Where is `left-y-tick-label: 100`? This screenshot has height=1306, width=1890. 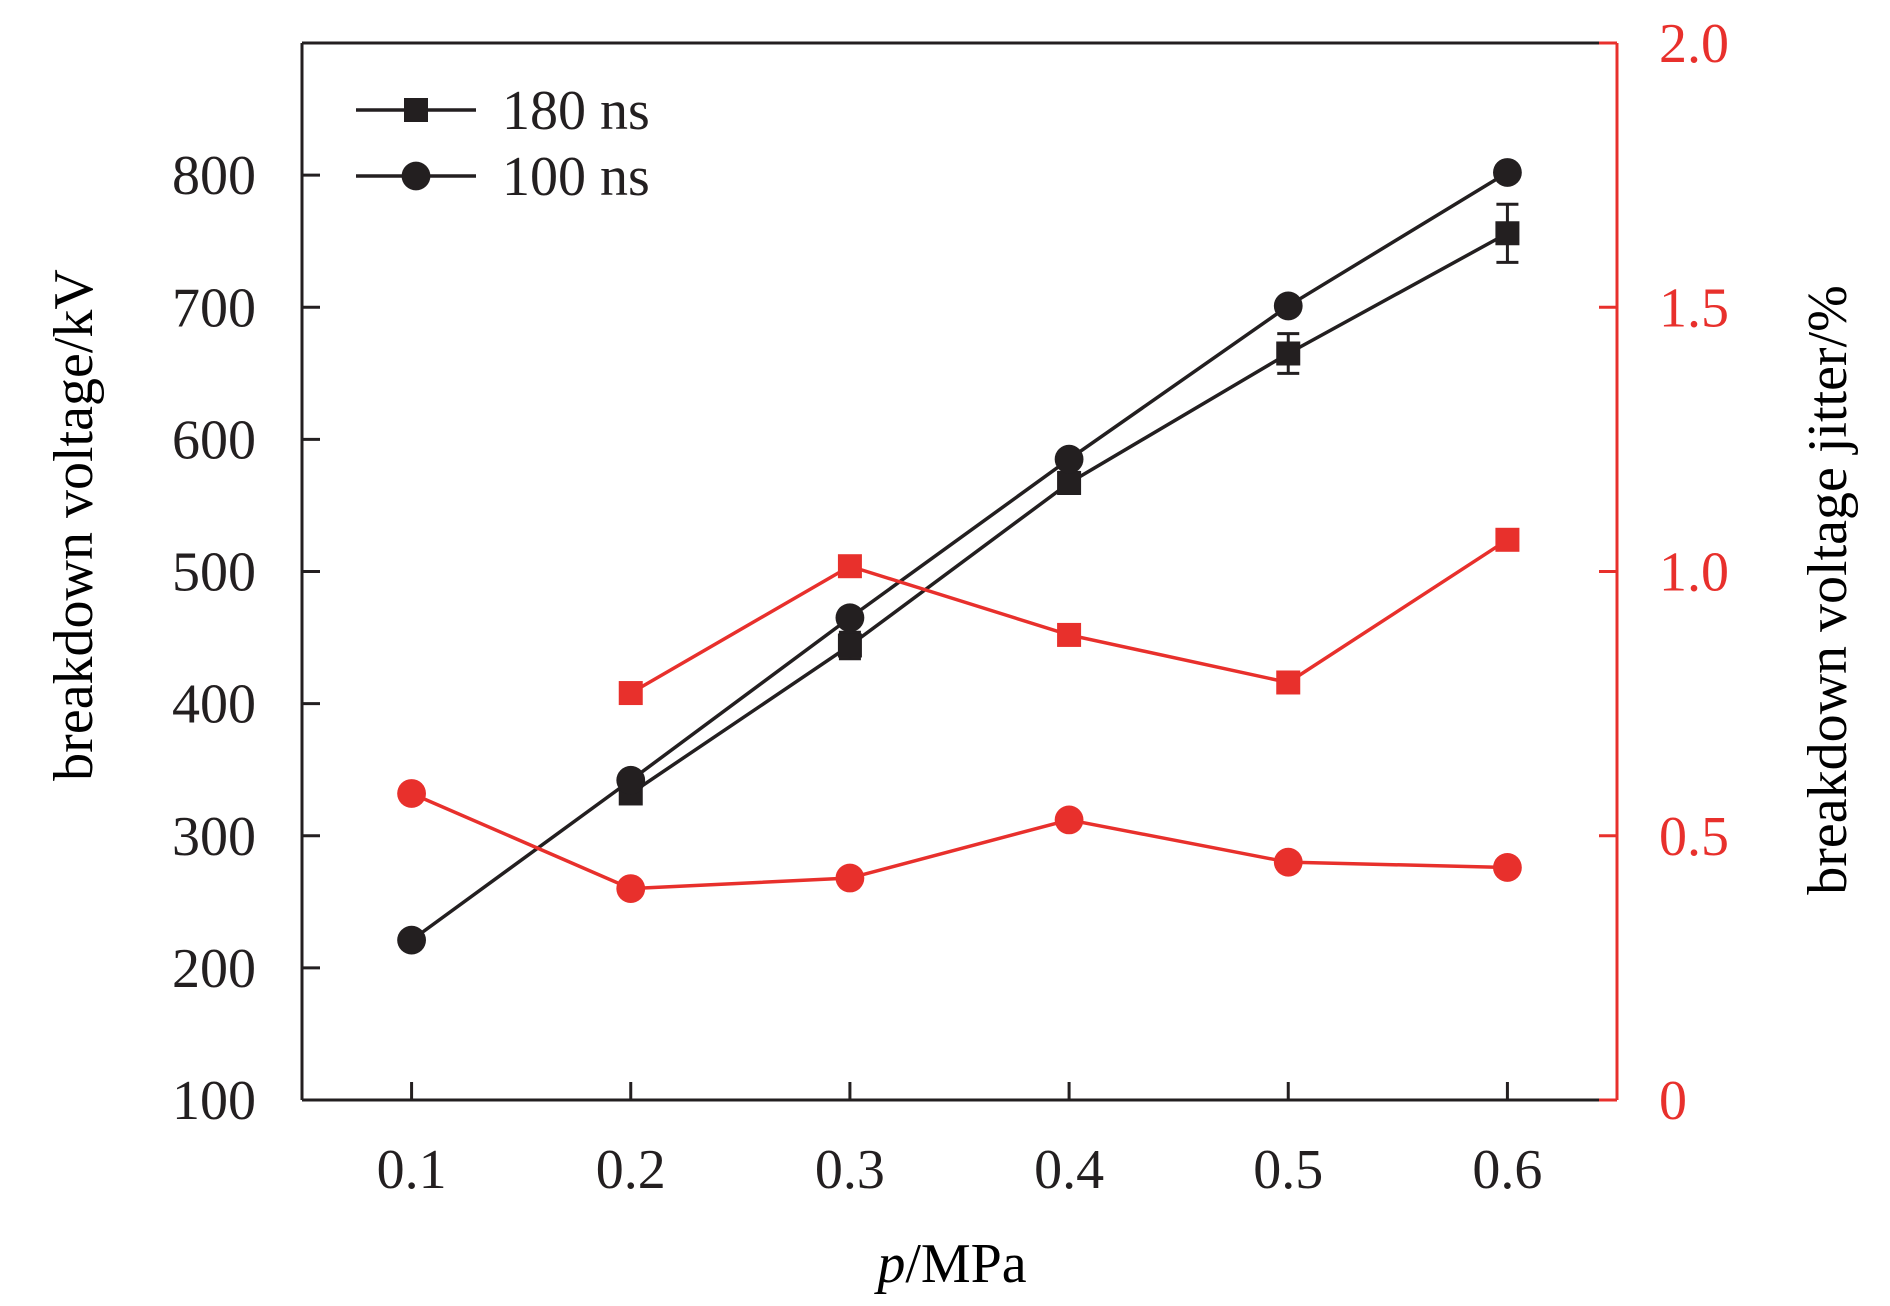 left-y-tick-label: 100 is located at coordinates (214, 1101).